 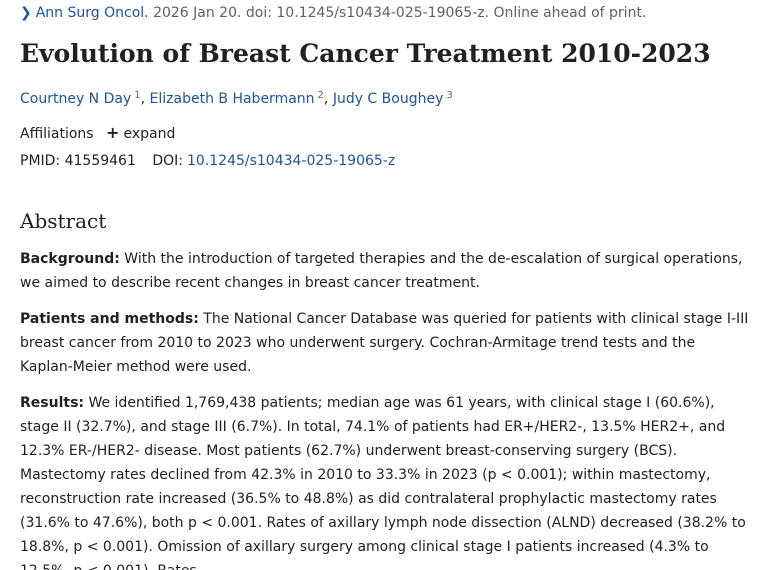 What do you see at coordinates (388, 99) in the screenshot?
I see `author-link: Judy C Boughey` at bounding box center [388, 99].